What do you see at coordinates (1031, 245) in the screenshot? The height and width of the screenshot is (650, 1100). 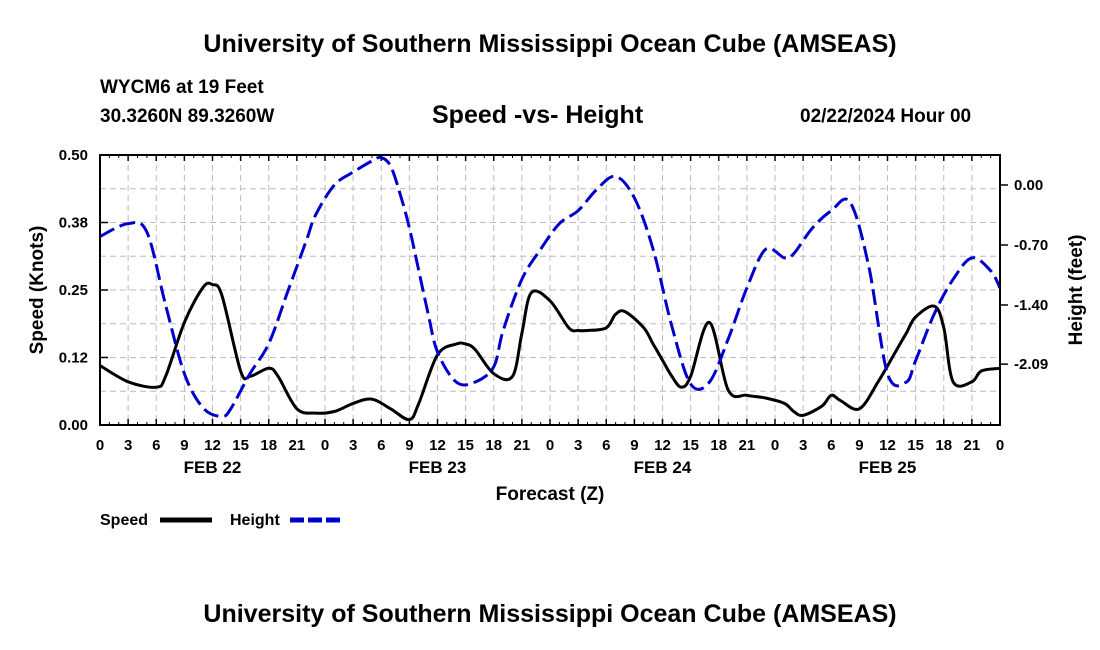 I see `y2-tick-label: -0.70` at bounding box center [1031, 245].